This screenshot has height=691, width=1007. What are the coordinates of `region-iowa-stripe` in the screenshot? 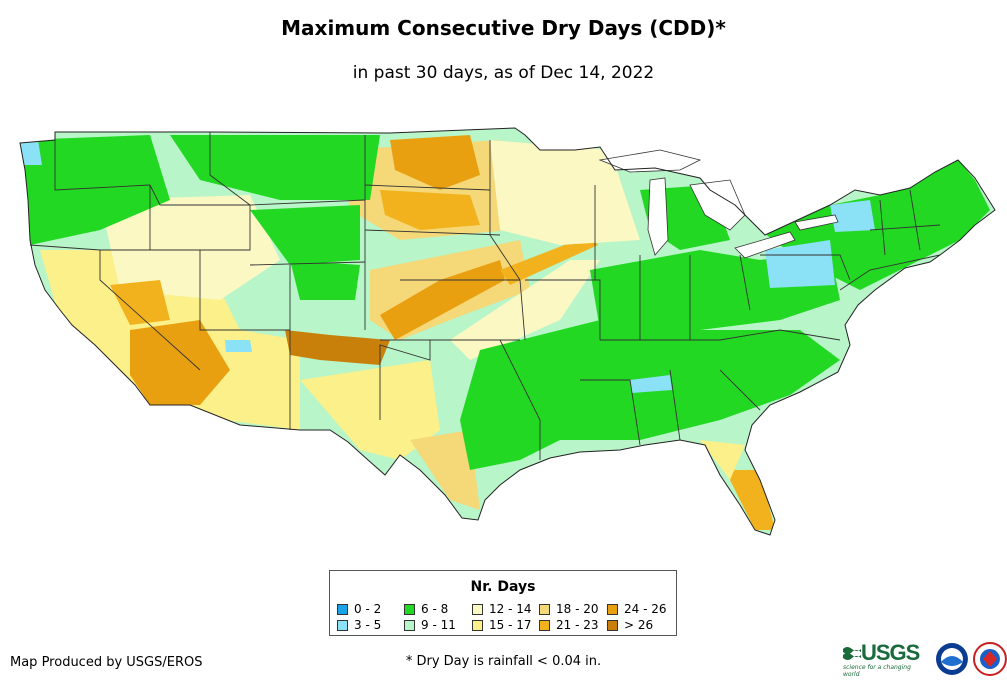 It's located at (549, 260).